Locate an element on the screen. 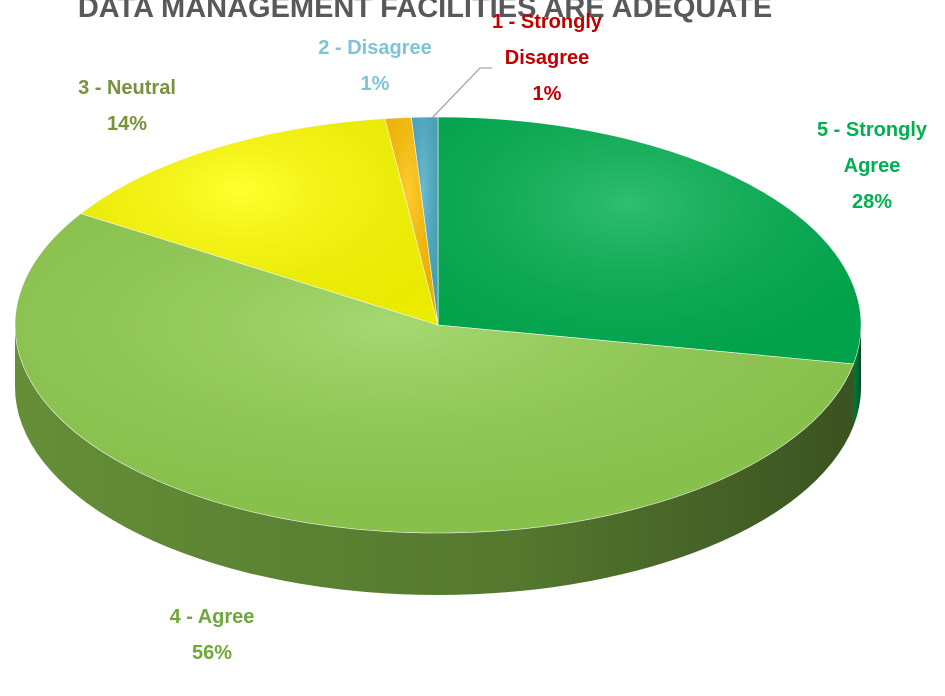 The width and height of the screenshot is (945, 696). label-value: 56% is located at coordinates (212, 653).